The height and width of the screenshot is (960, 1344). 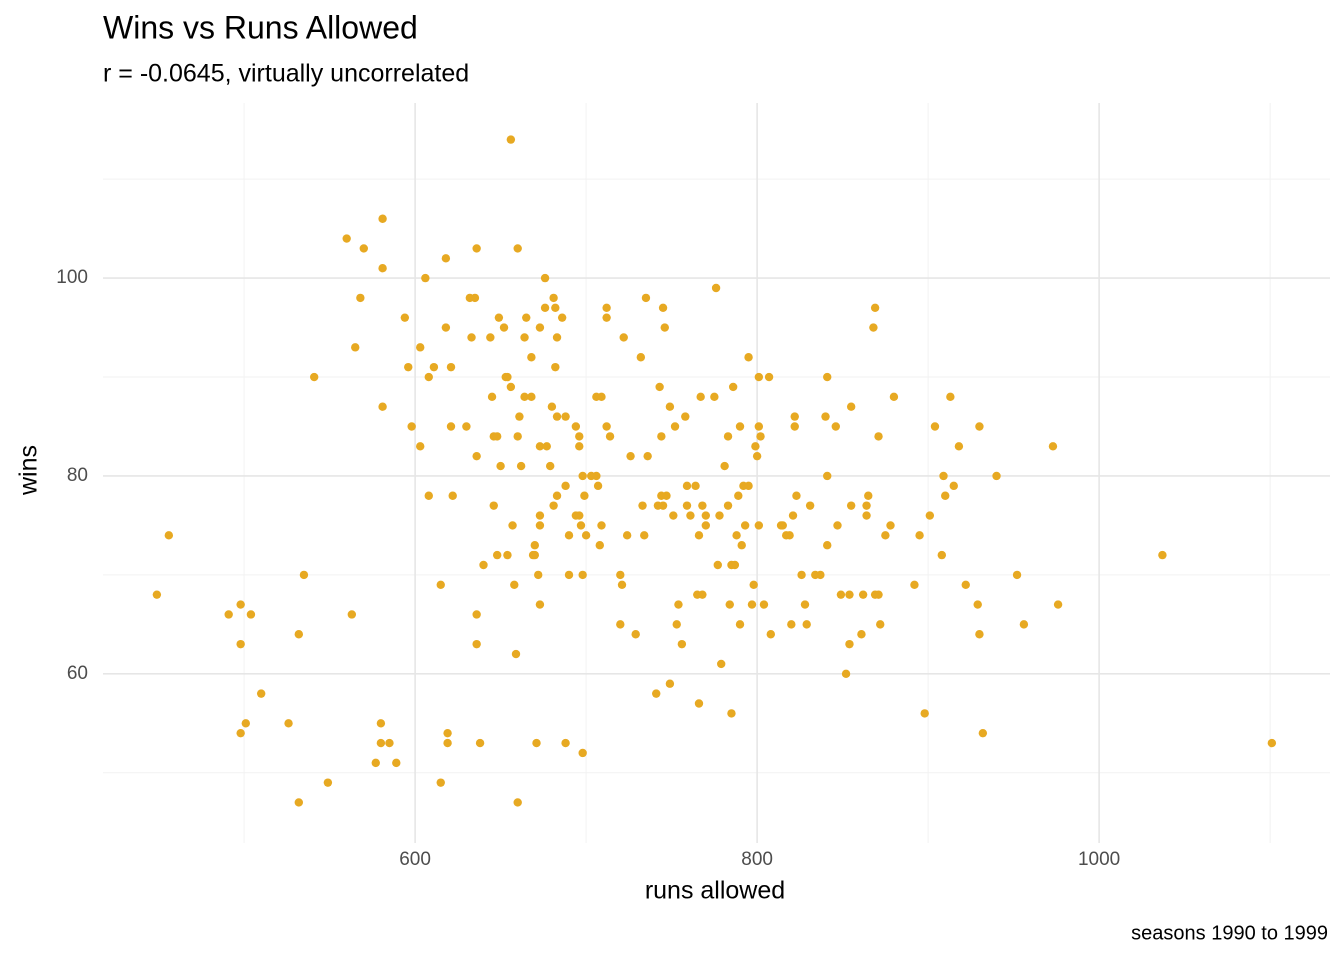 What do you see at coordinates (29, 470) in the screenshot?
I see `y-axis-label: wins` at bounding box center [29, 470].